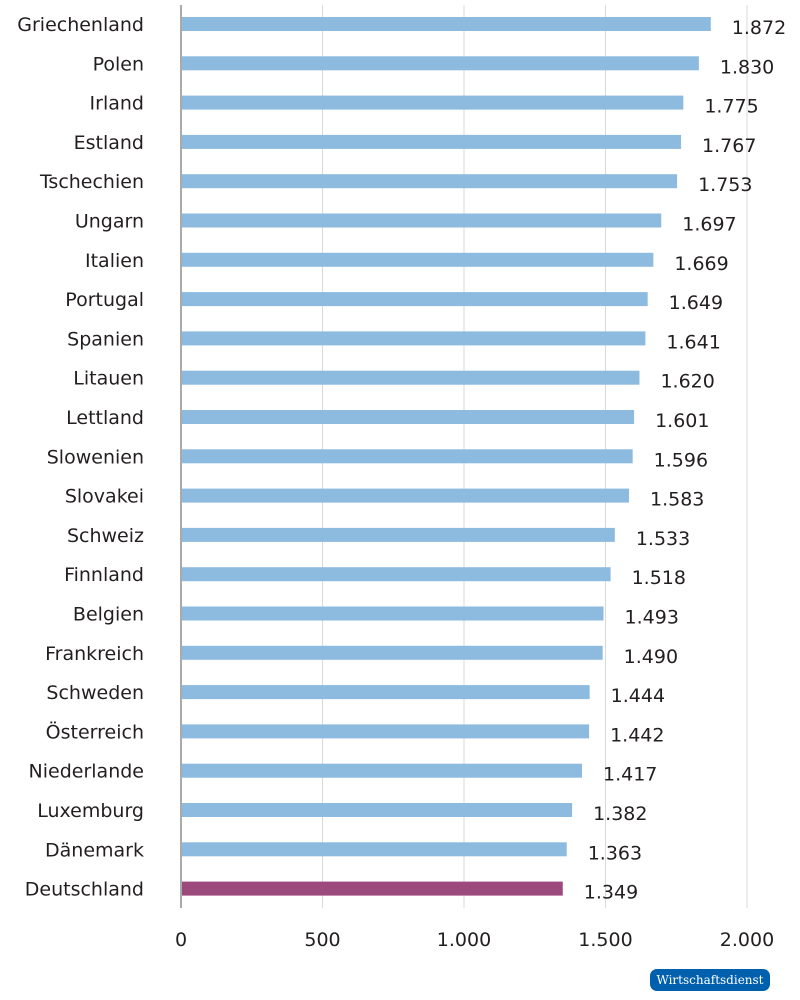  What do you see at coordinates (104, 575) in the screenshot?
I see `category-label: Finnland` at bounding box center [104, 575].